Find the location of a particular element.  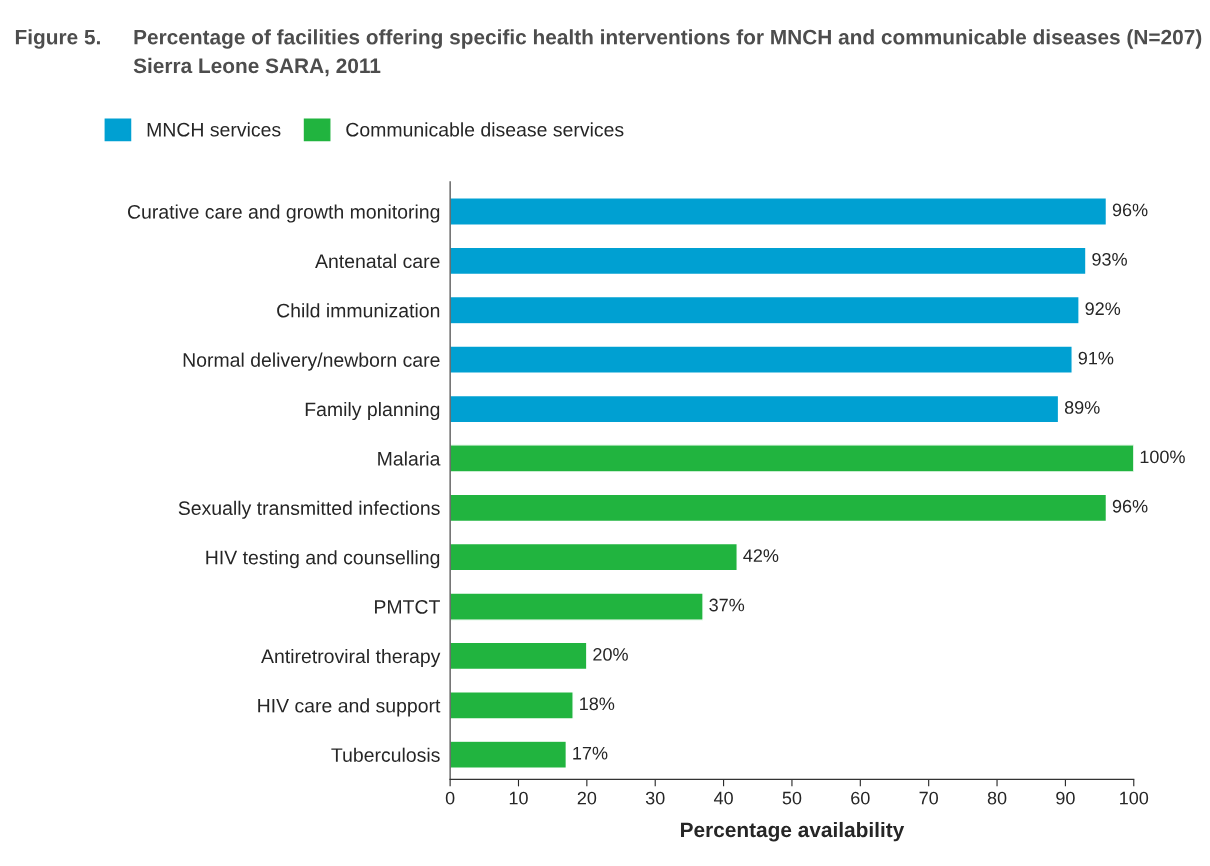

y-tick-label: HIV testing and counselling is located at coordinates (323, 559).